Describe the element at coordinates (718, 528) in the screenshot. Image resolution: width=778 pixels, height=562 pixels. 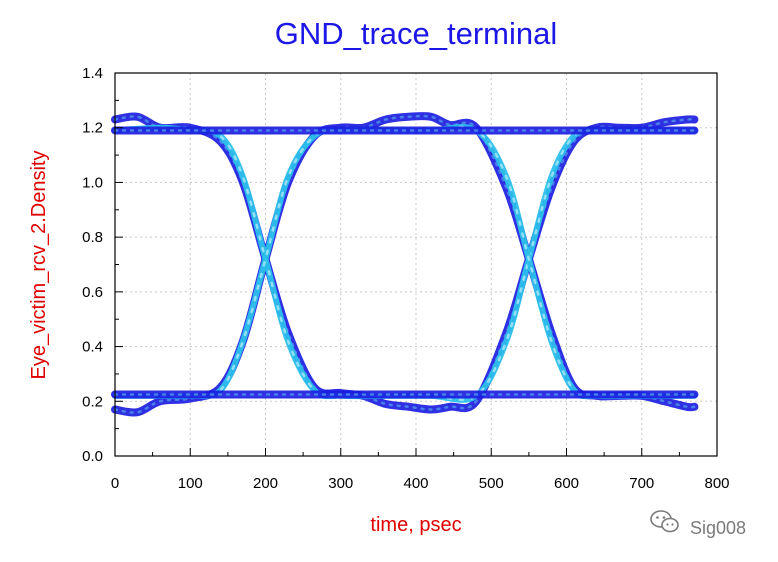
I see `watermark-text: Sig008` at that location.